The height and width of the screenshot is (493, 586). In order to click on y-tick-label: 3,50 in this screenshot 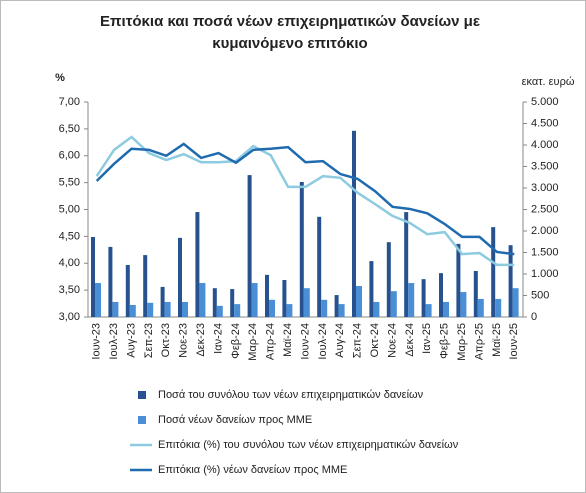, I will do `click(69, 290)`.